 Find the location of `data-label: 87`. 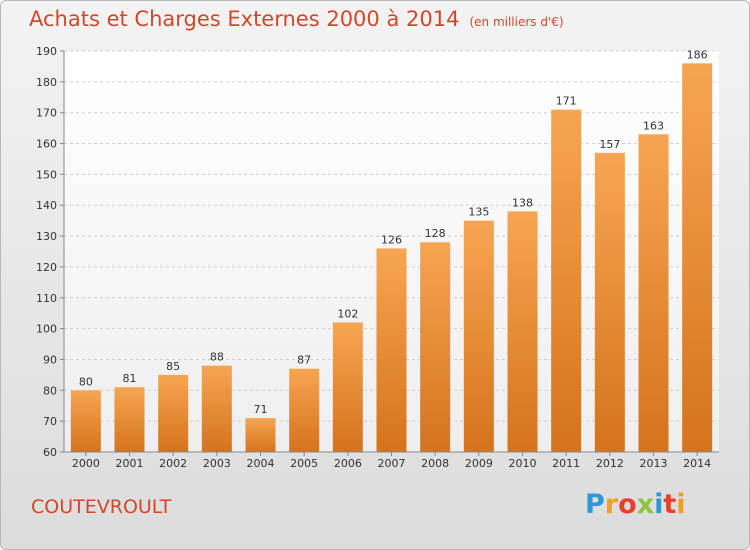

data-label: 87 is located at coordinates (304, 360).